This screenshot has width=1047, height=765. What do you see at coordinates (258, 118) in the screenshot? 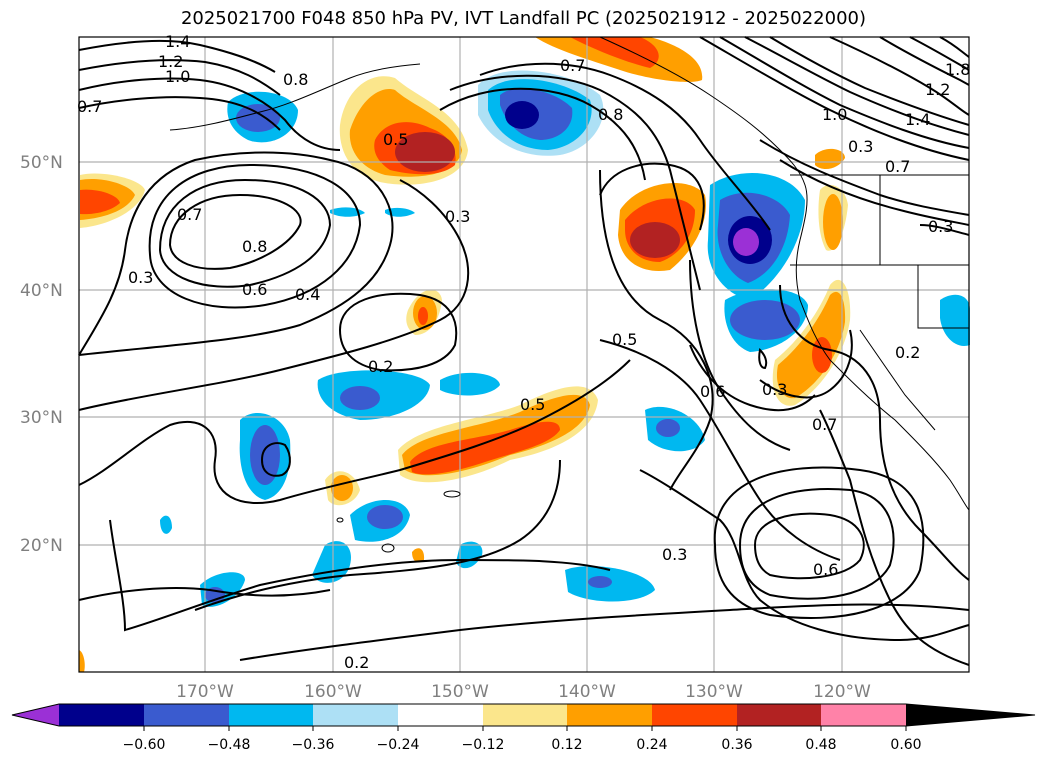
I see `neg-region-aleutian-core` at bounding box center [258, 118].